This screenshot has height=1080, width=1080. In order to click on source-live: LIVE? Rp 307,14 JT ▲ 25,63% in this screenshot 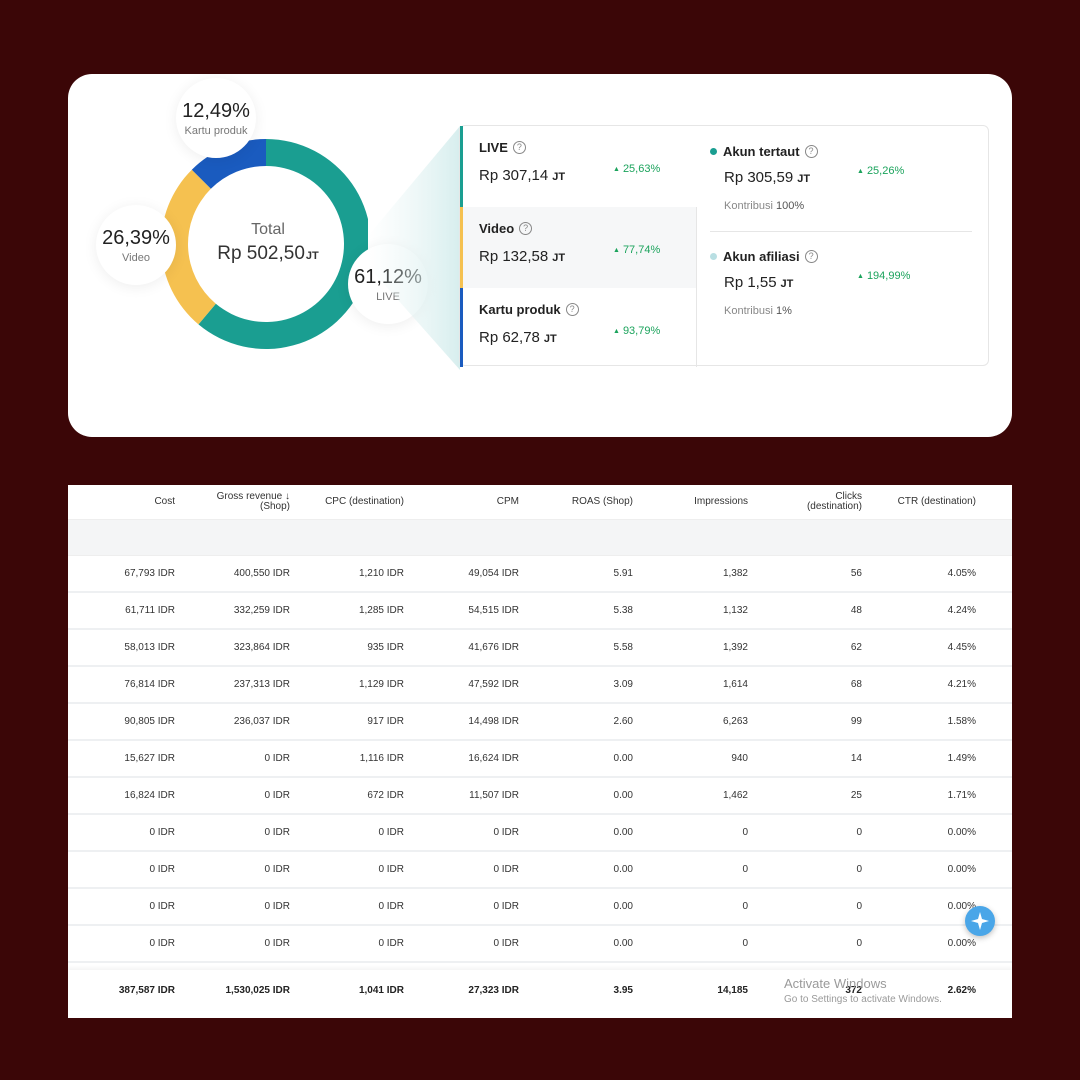, I will do `click(578, 166)`.